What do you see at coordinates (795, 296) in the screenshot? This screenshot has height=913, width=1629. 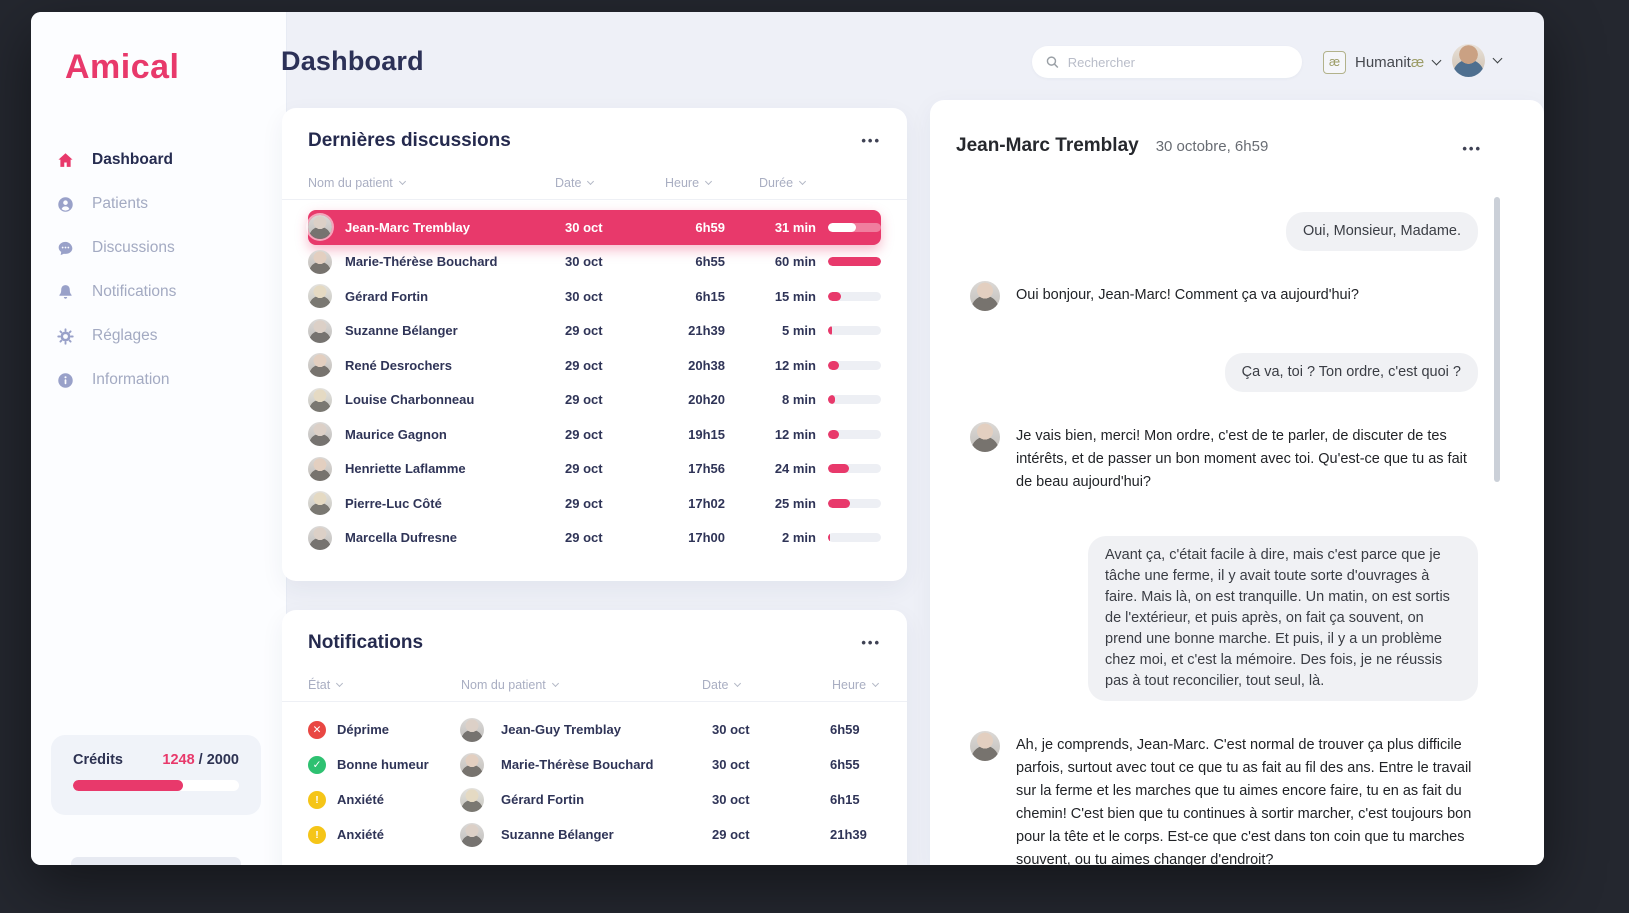 I see `discussion-duration: 15 min` at bounding box center [795, 296].